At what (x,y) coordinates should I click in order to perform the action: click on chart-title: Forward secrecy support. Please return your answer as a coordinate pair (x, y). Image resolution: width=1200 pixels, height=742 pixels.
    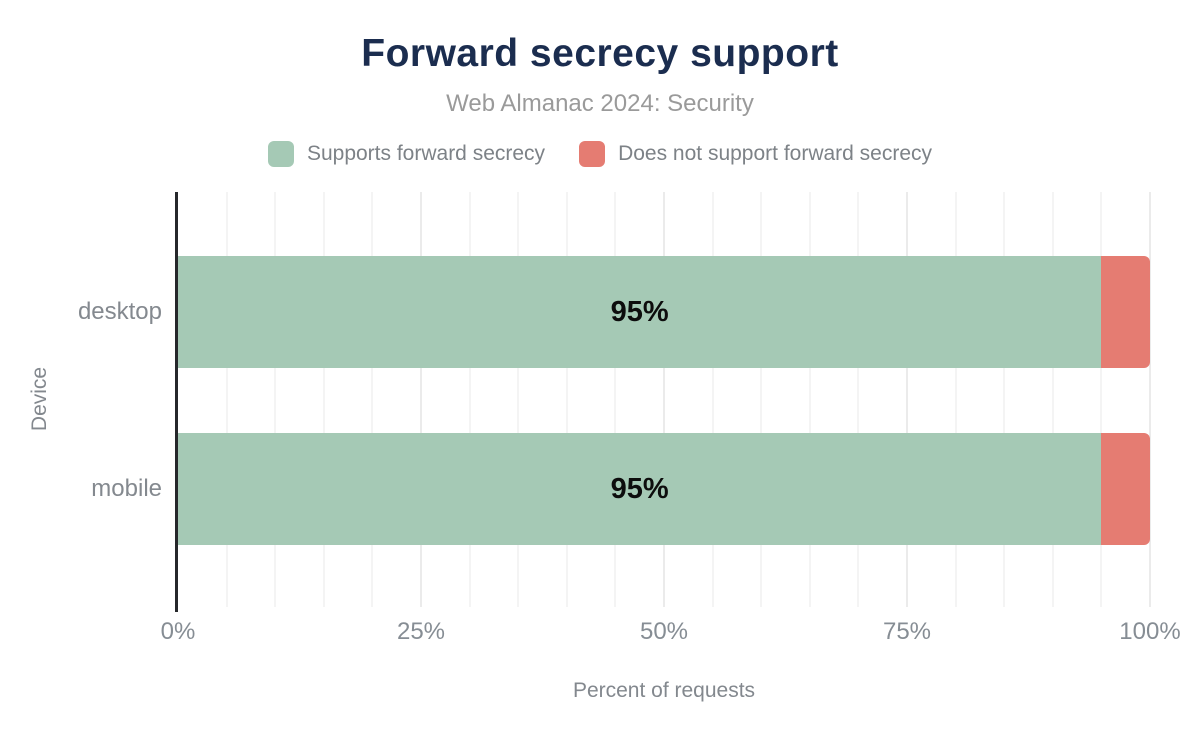
    Looking at the image, I should click on (600, 53).